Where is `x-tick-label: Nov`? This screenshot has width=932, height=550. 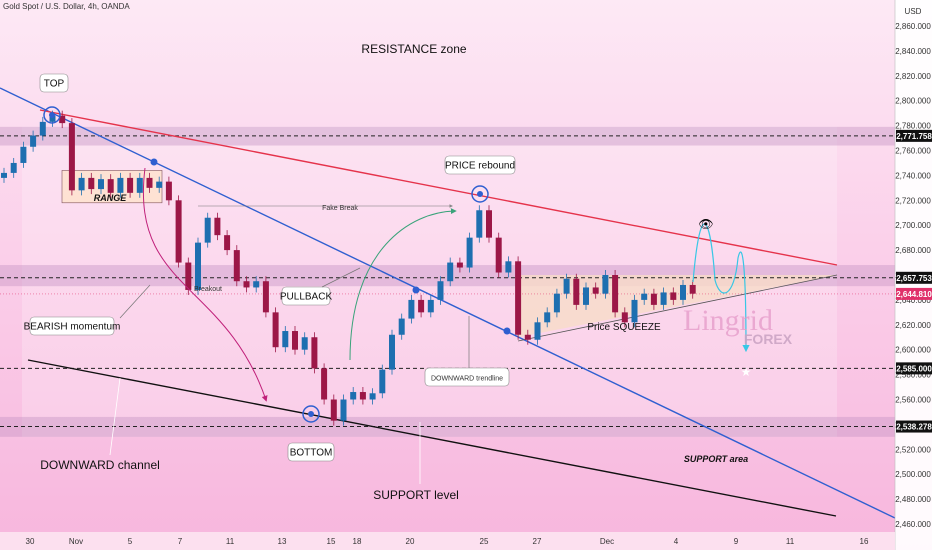 x-tick-label: Nov is located at coordinates (76, 541).